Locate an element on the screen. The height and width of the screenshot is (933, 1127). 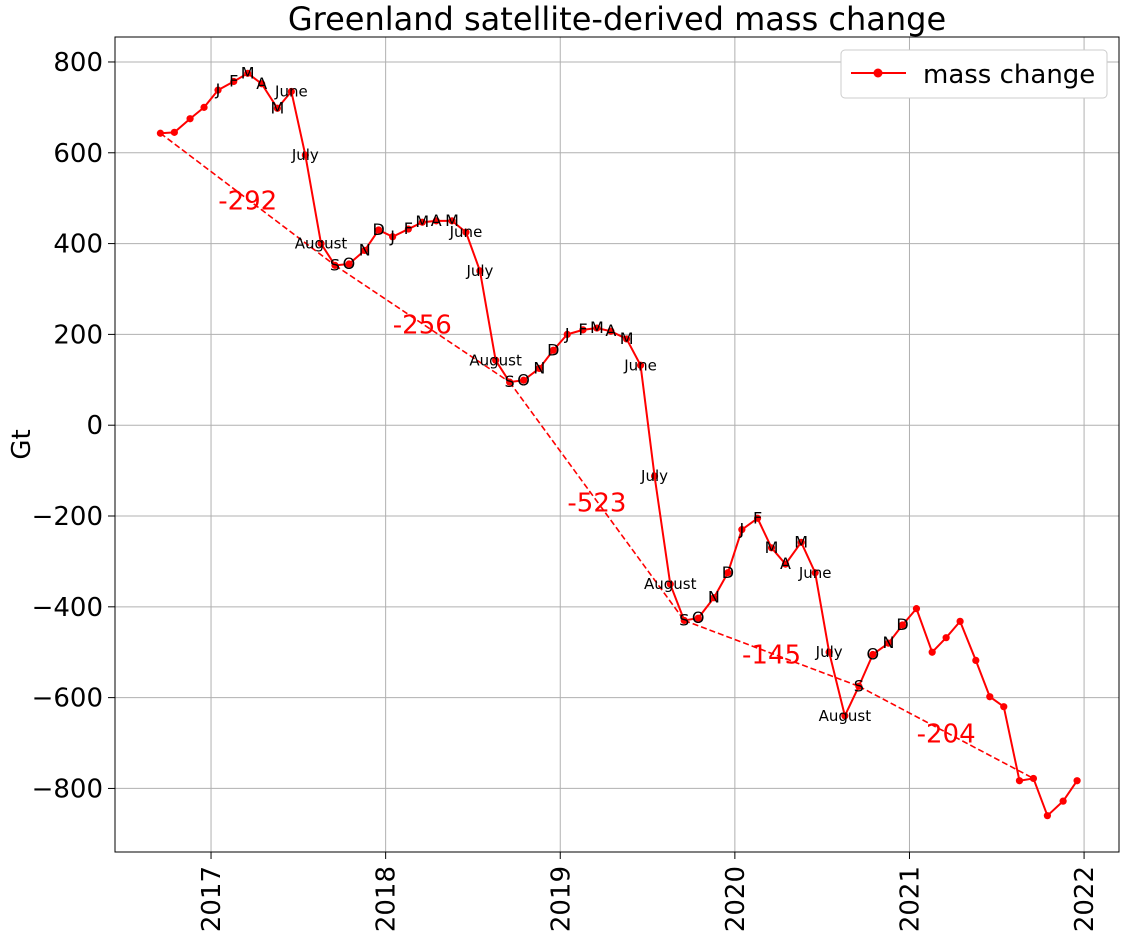
legend: mass change is located at coordinates (974, 74).